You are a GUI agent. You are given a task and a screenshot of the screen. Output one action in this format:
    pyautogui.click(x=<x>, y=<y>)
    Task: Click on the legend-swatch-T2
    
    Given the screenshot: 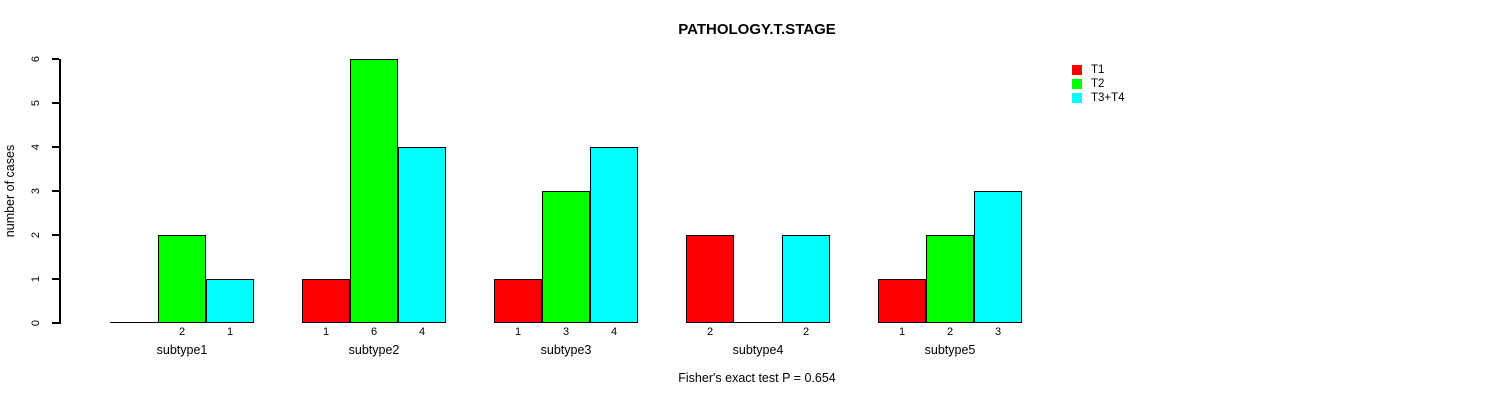 What is the action you would take?
    pyautogui.click(x=1077, y=84)
    